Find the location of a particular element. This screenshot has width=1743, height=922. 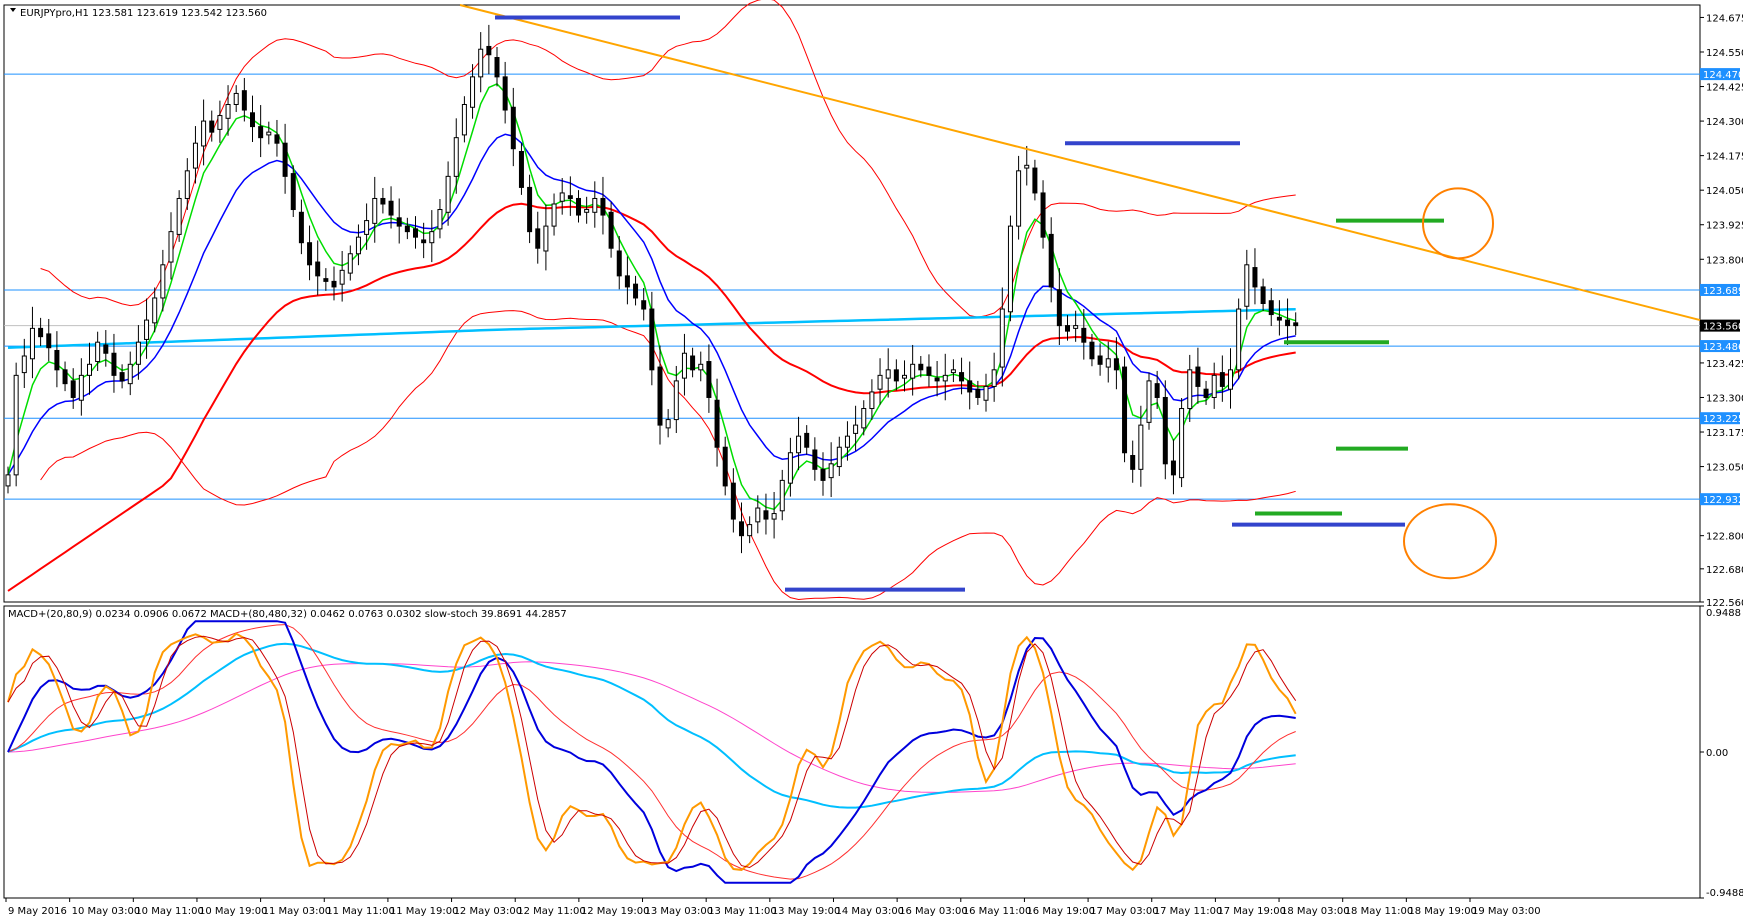

time-tick-label: 18 May 19:00 is located at coordinates (1442, 911).